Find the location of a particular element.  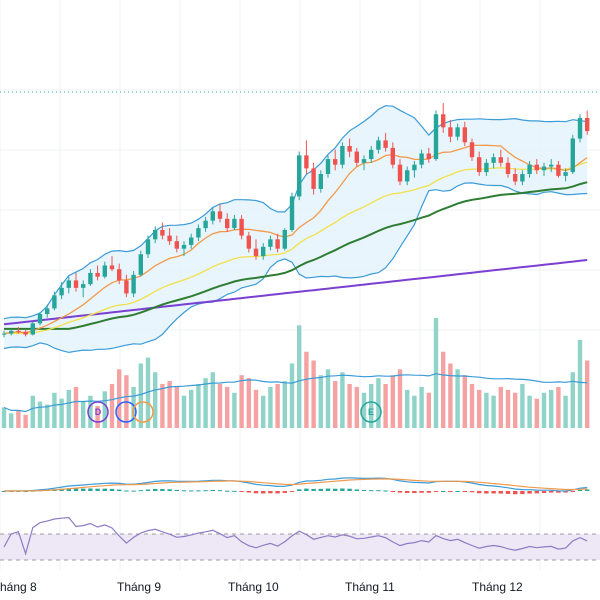

moving-average-200-line is located at coordinates (295, 292).